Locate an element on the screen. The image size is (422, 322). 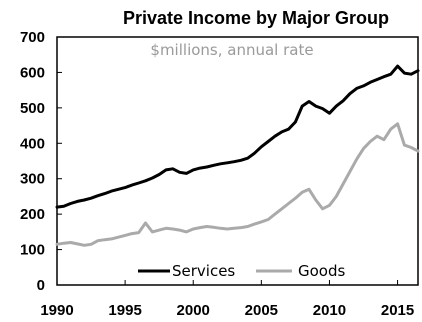
y-tick-label: 100 is located at coordinates (32, 250).